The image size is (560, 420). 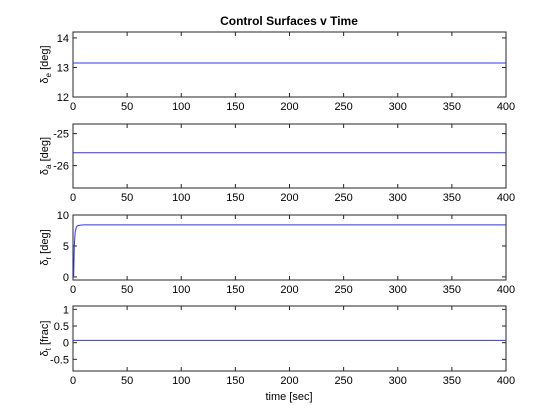 What do you see at coordinates (63, 68) in the screenshot?
I see `y-tick-label: 13` at bounding box center [63, 68].